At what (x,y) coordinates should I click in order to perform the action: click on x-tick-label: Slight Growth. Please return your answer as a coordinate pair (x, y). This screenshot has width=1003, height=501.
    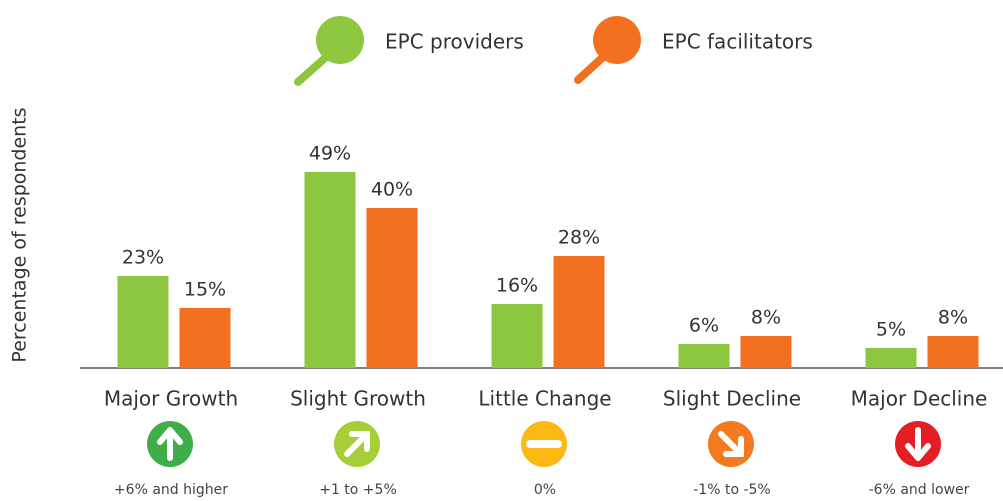
    Looking at the image, I should click on (358, 399).